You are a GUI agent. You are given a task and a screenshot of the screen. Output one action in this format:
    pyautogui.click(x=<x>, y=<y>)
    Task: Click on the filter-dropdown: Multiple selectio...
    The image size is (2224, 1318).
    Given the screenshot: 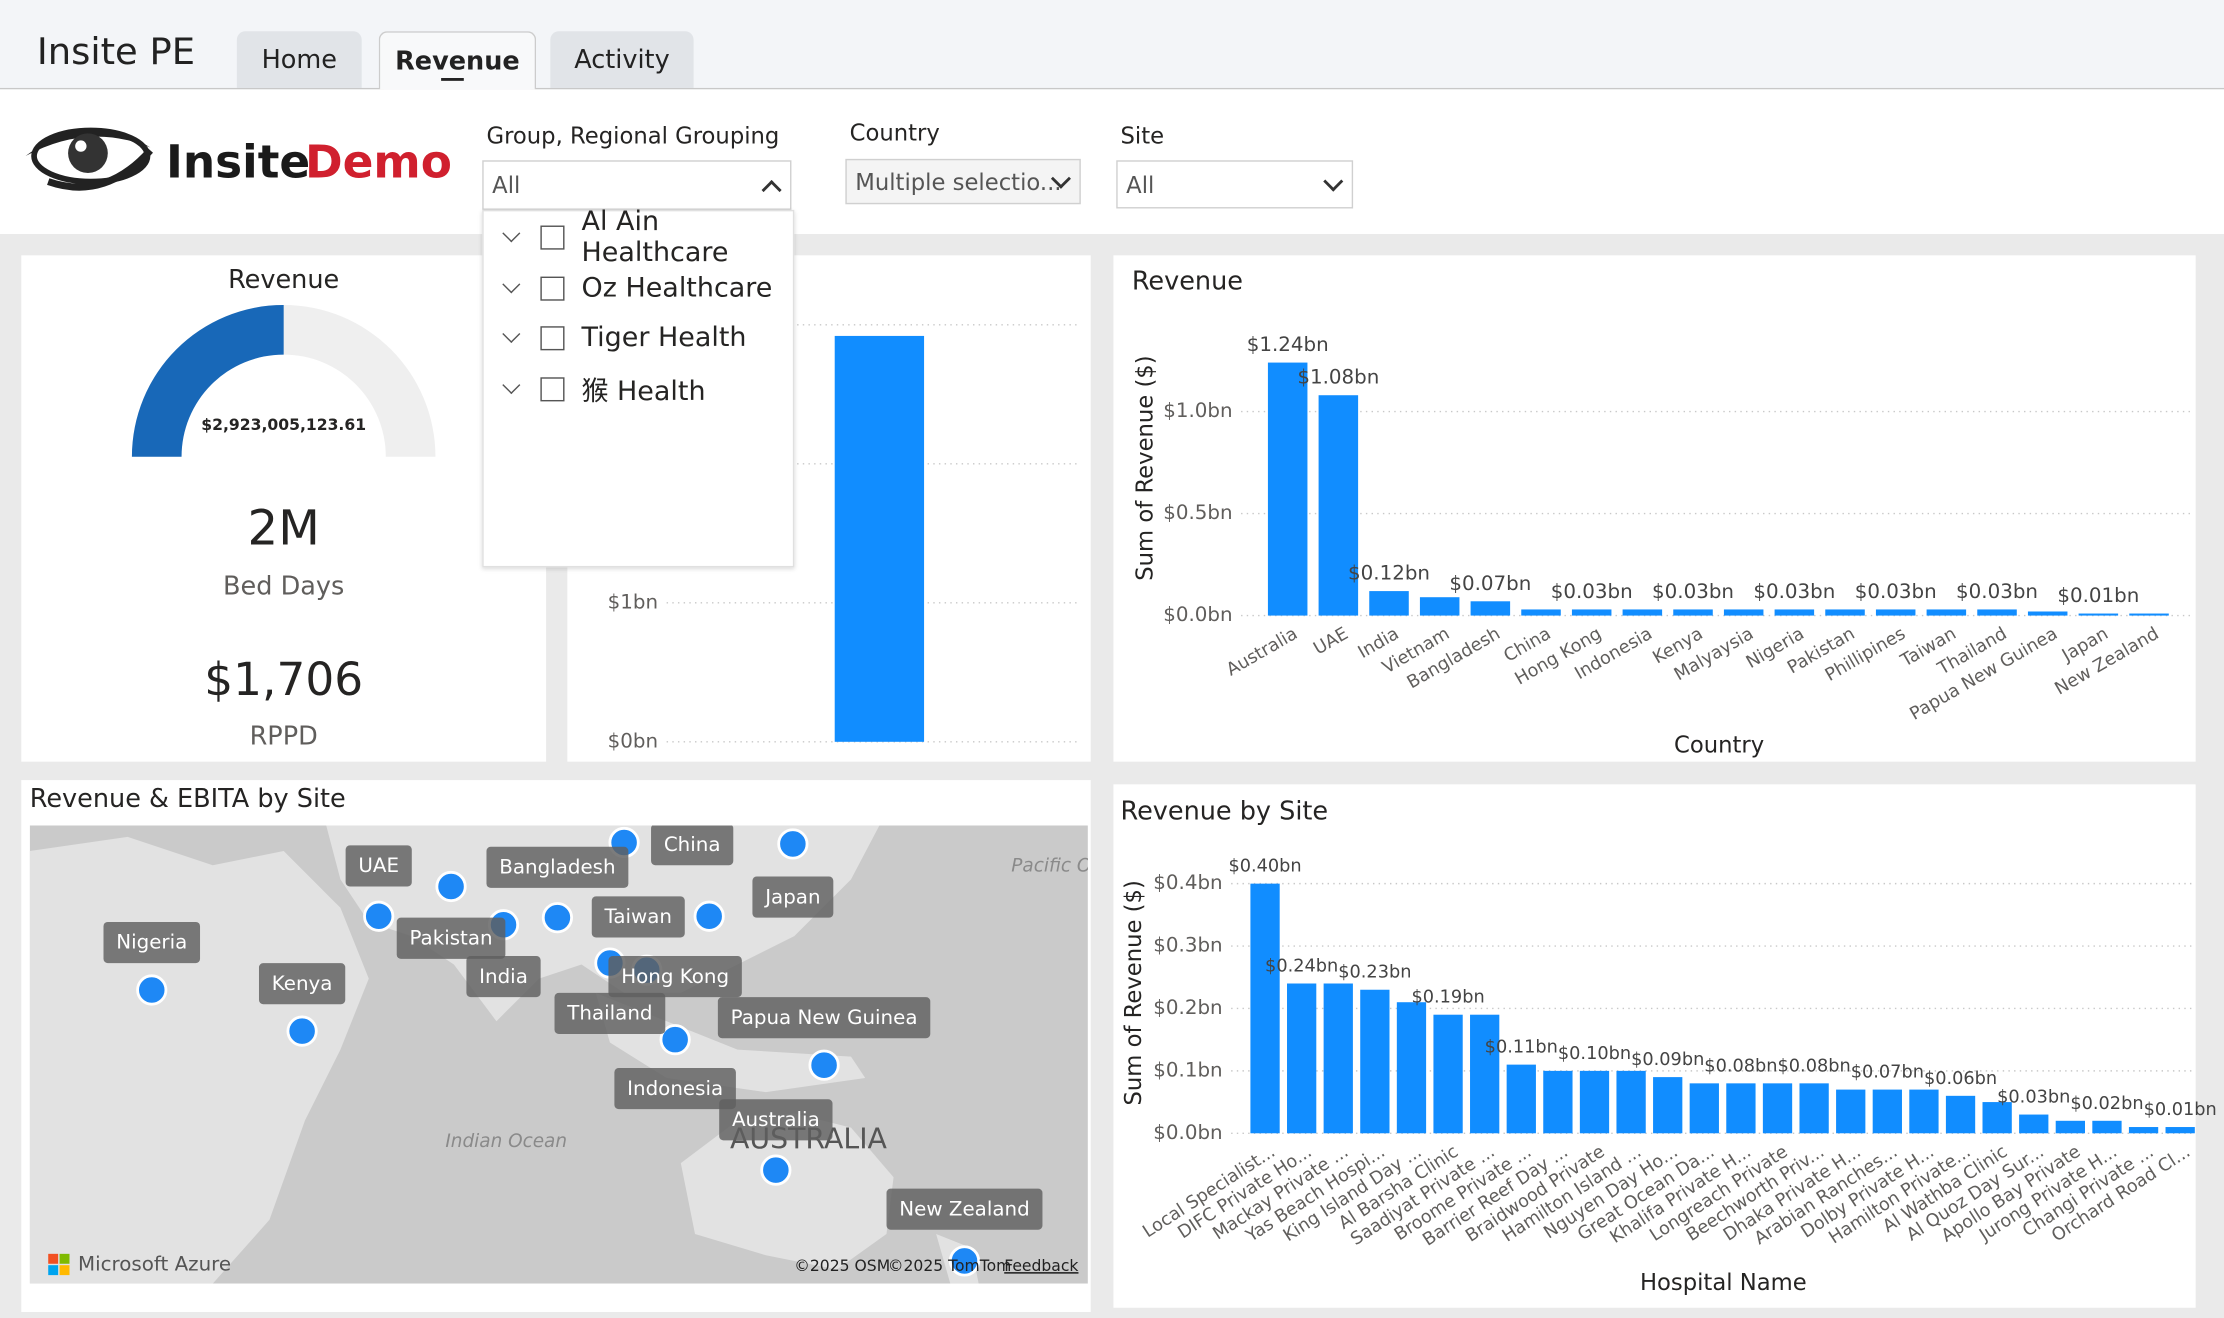 What is the action you would take?
    pyautogui.click(x=963, y=181)
    